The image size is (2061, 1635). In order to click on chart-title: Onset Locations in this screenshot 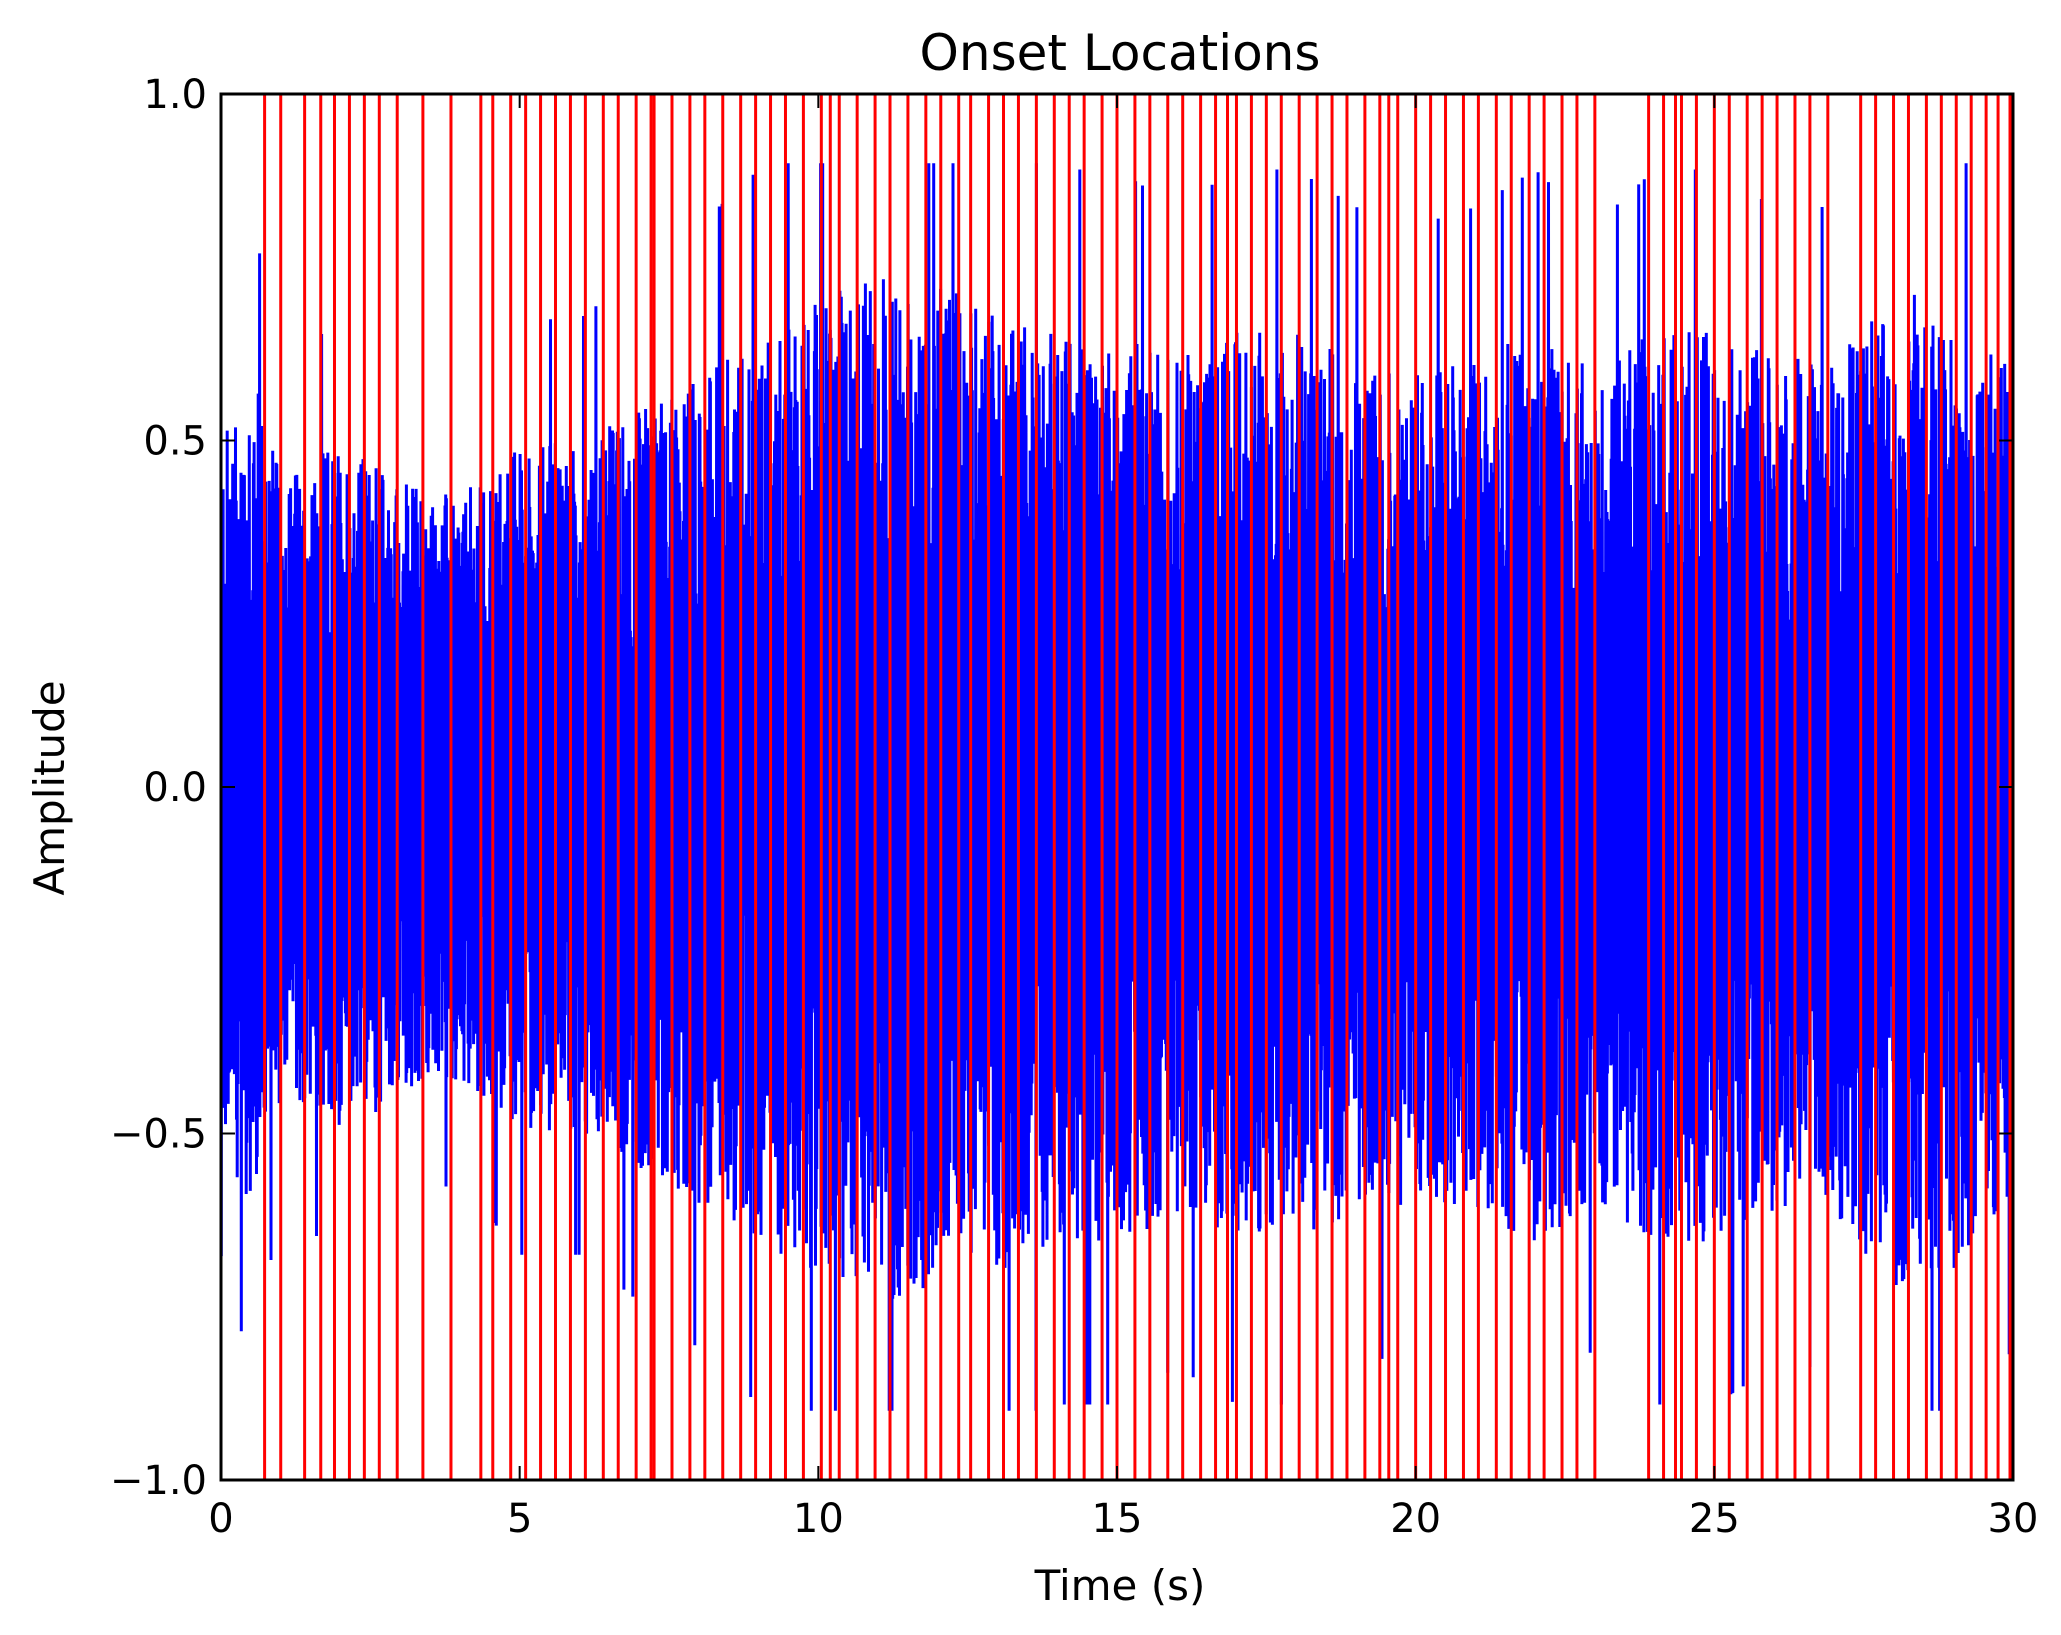, I will do `click(1120, 53)`.